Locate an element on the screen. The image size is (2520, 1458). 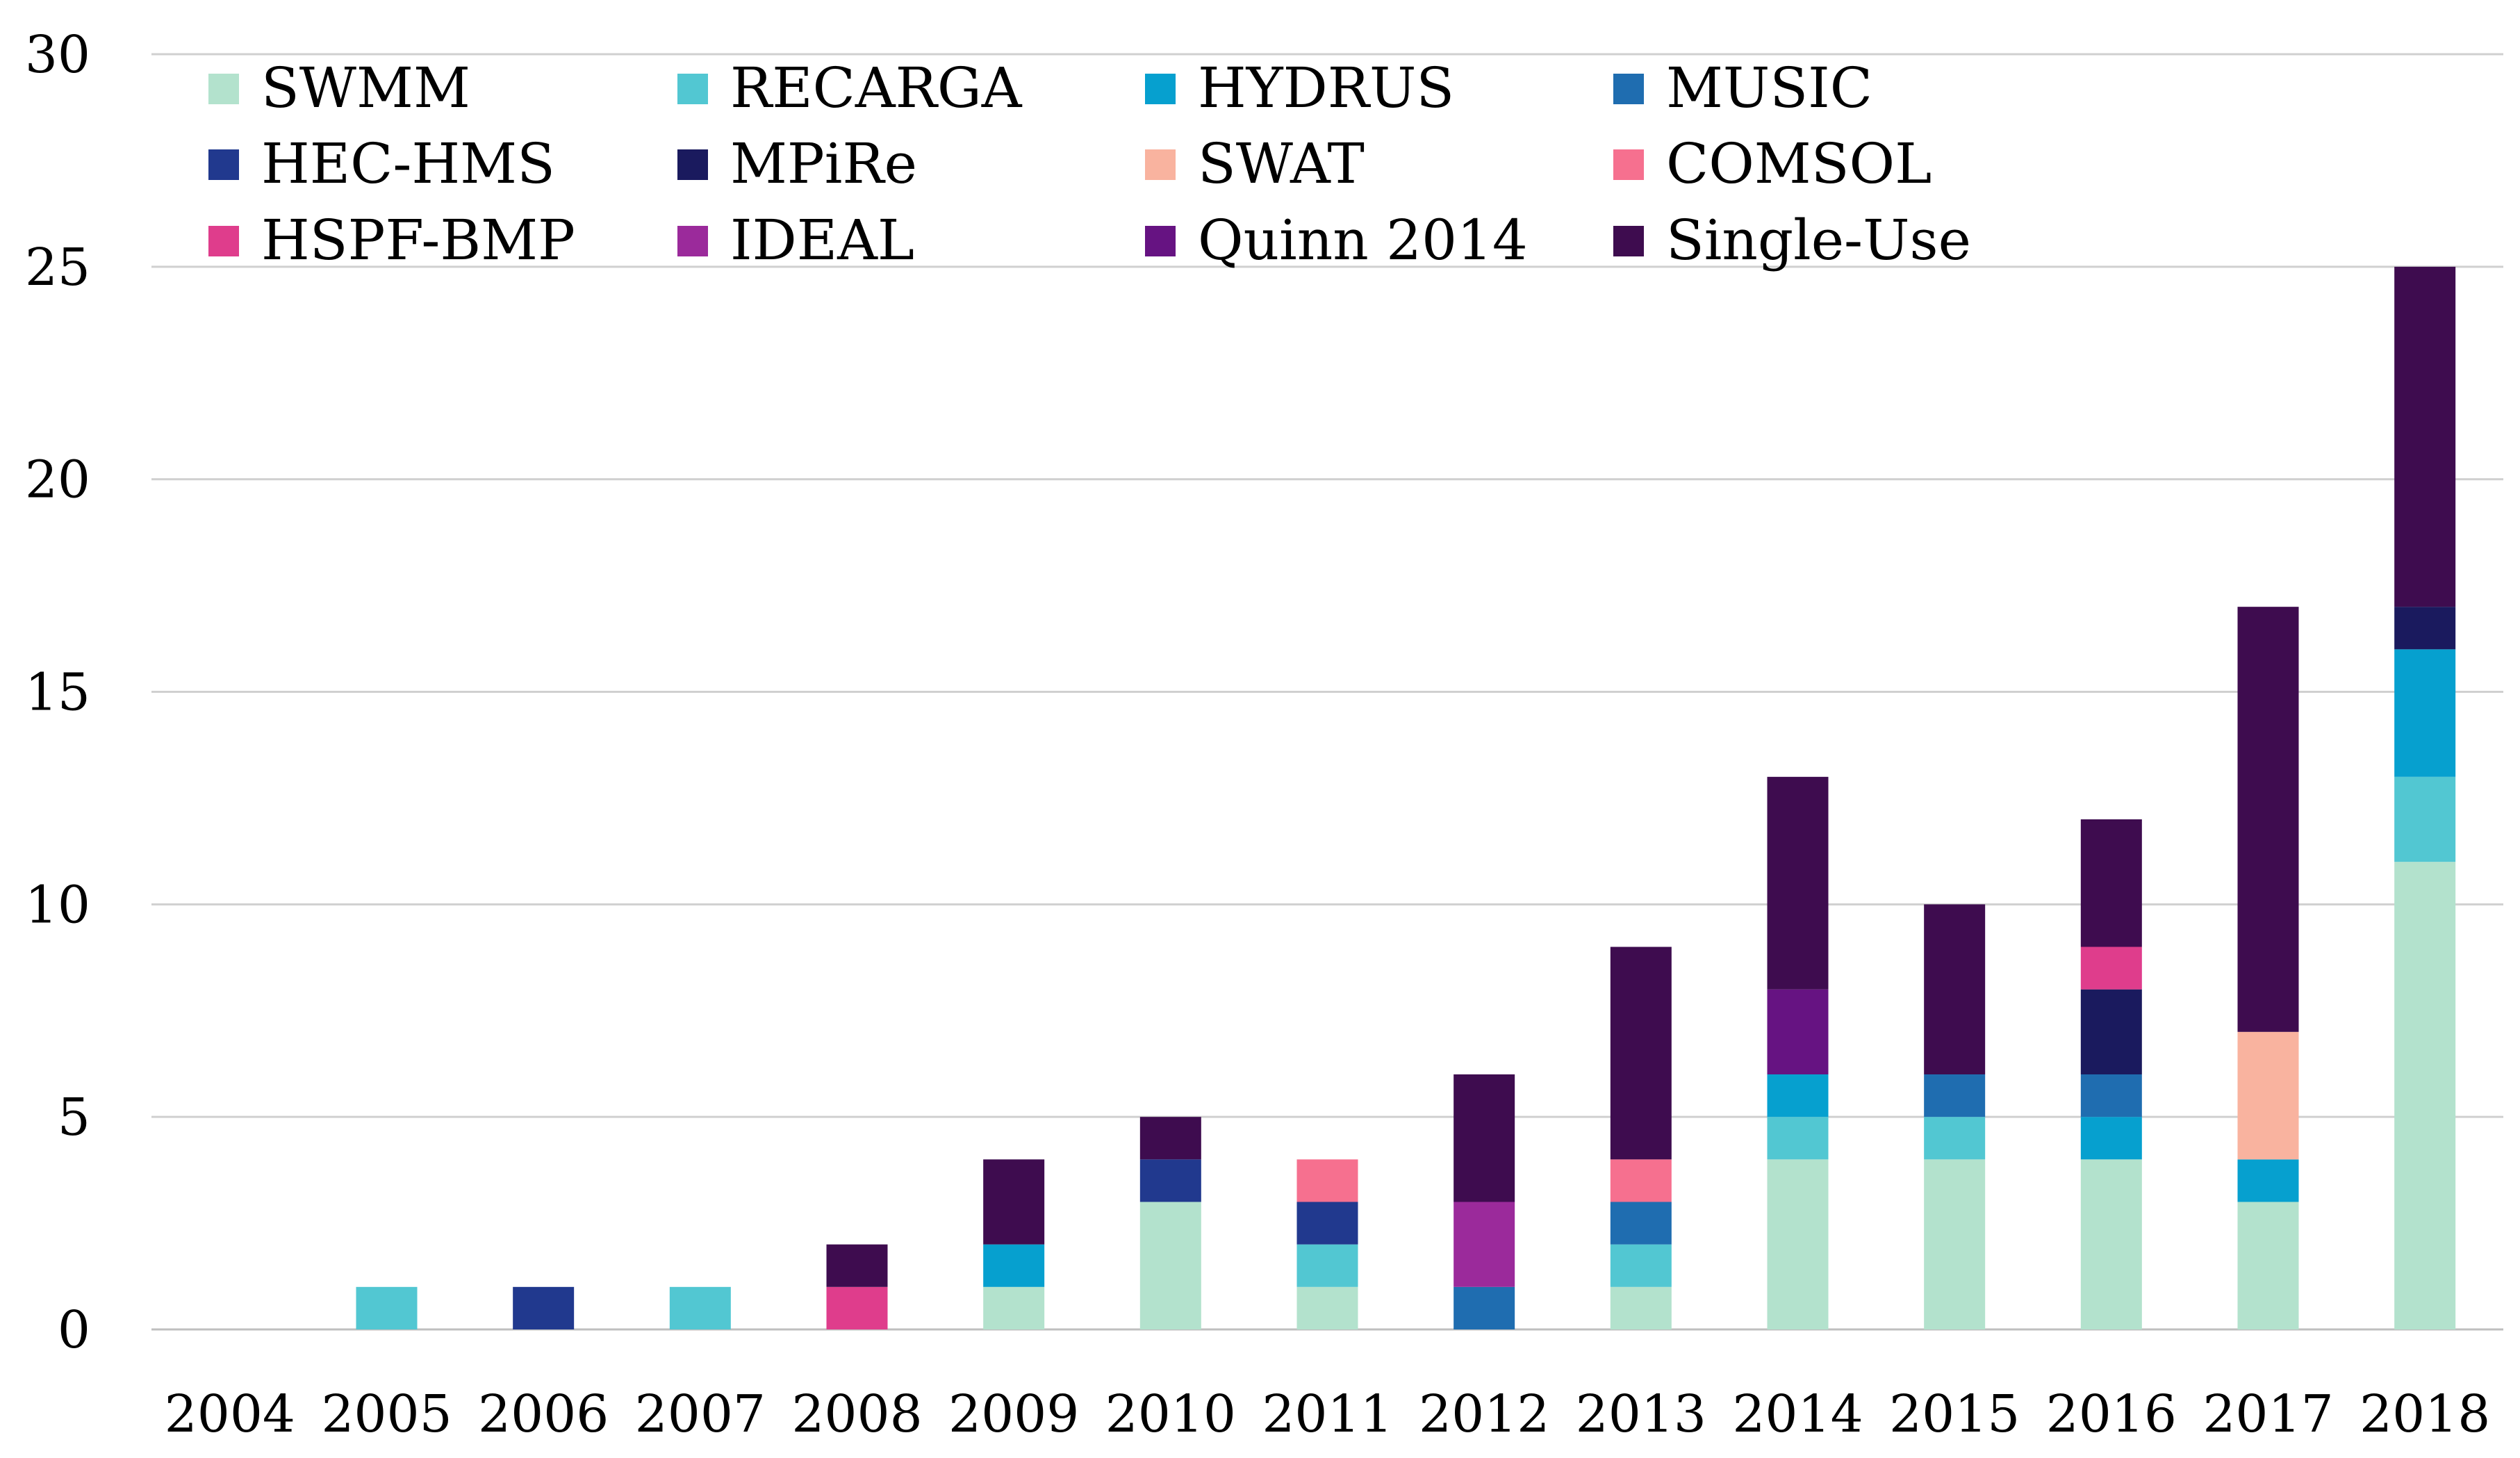
bar-music-2012 is located at coordinates (1484, 1307).